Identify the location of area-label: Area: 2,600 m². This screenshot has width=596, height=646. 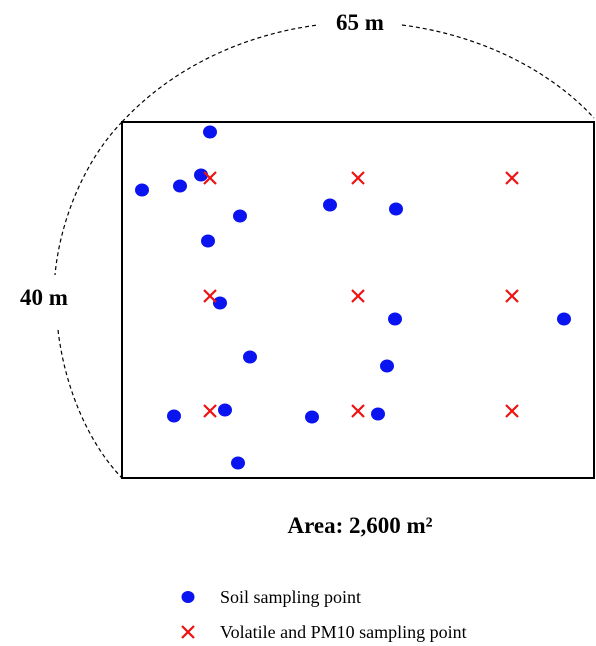
(359, 525).